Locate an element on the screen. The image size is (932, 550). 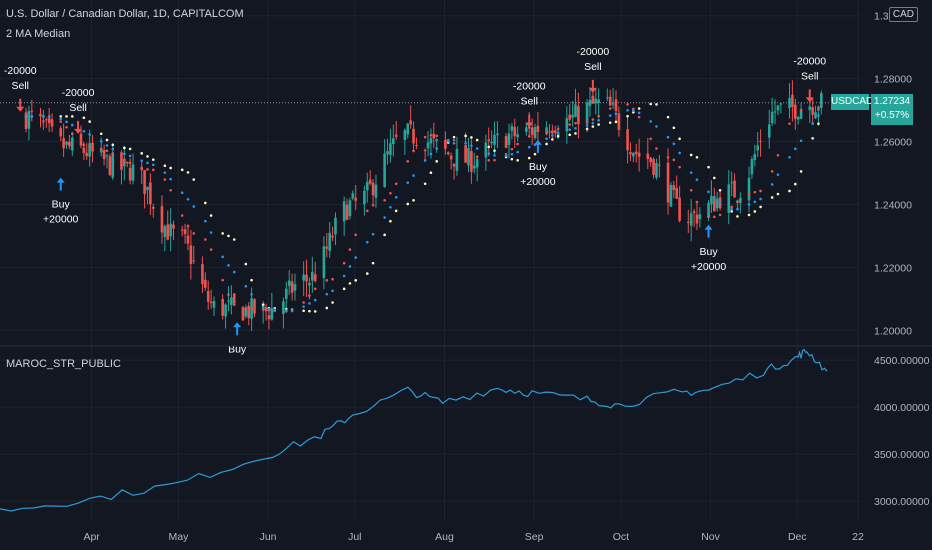
price-axis: 1.3 1.28000 1.26000 1.24000 1.22000 1.20000 is located at coordinates (893, 174).